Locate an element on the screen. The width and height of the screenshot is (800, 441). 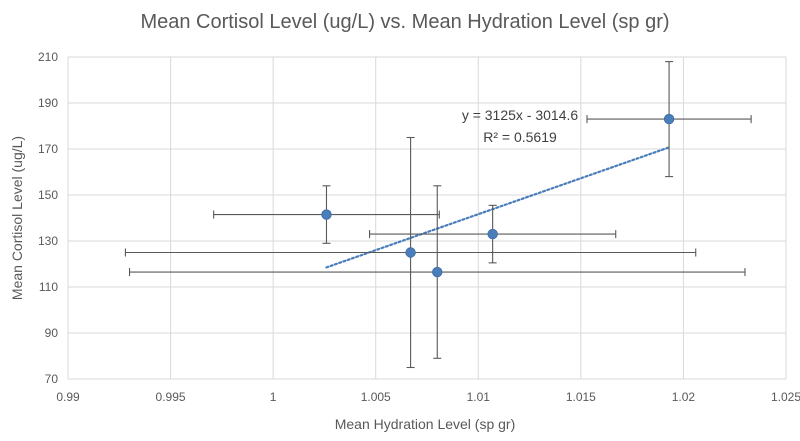
y-tick-label: 130 is located at coordinates (48, 241).